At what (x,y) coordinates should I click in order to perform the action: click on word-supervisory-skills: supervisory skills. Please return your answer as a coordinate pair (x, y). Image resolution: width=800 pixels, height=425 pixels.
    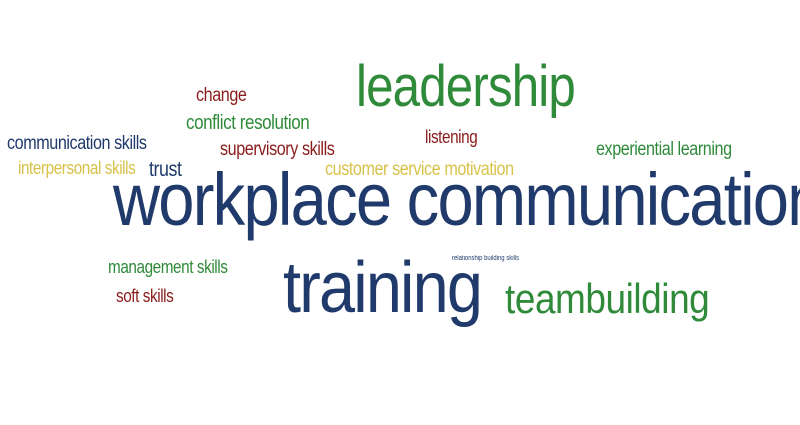
    Looking at the image, I should click on (277, 149).